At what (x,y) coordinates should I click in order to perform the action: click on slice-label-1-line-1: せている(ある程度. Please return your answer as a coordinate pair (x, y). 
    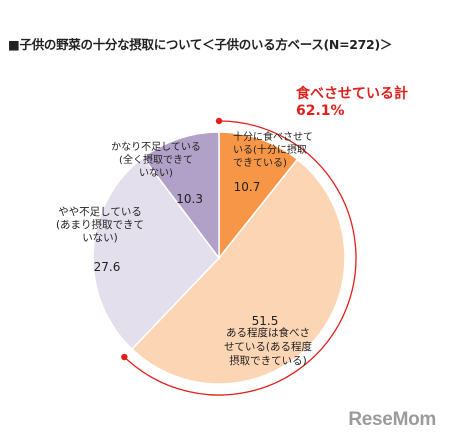
    Looking at the image, I should click on (268, 346).